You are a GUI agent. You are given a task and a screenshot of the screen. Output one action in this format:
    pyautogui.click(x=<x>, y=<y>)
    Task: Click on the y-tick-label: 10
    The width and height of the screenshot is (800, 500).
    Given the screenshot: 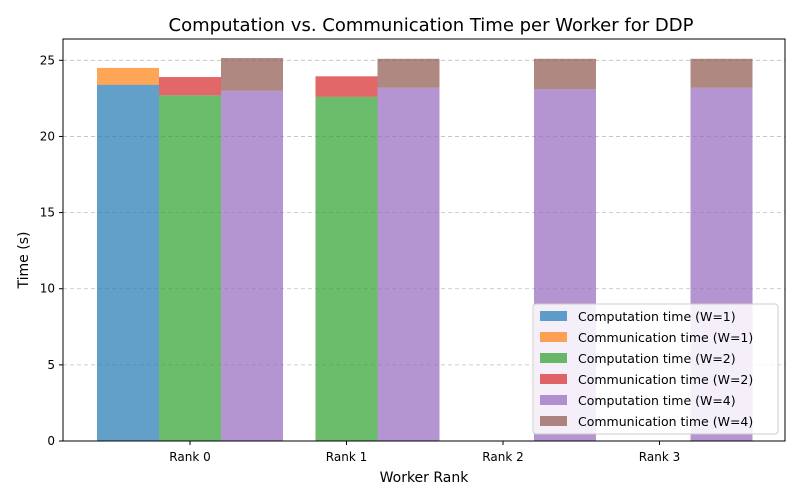 What is the action you would take?
    pyautogui.click(x=47, y=289)
    